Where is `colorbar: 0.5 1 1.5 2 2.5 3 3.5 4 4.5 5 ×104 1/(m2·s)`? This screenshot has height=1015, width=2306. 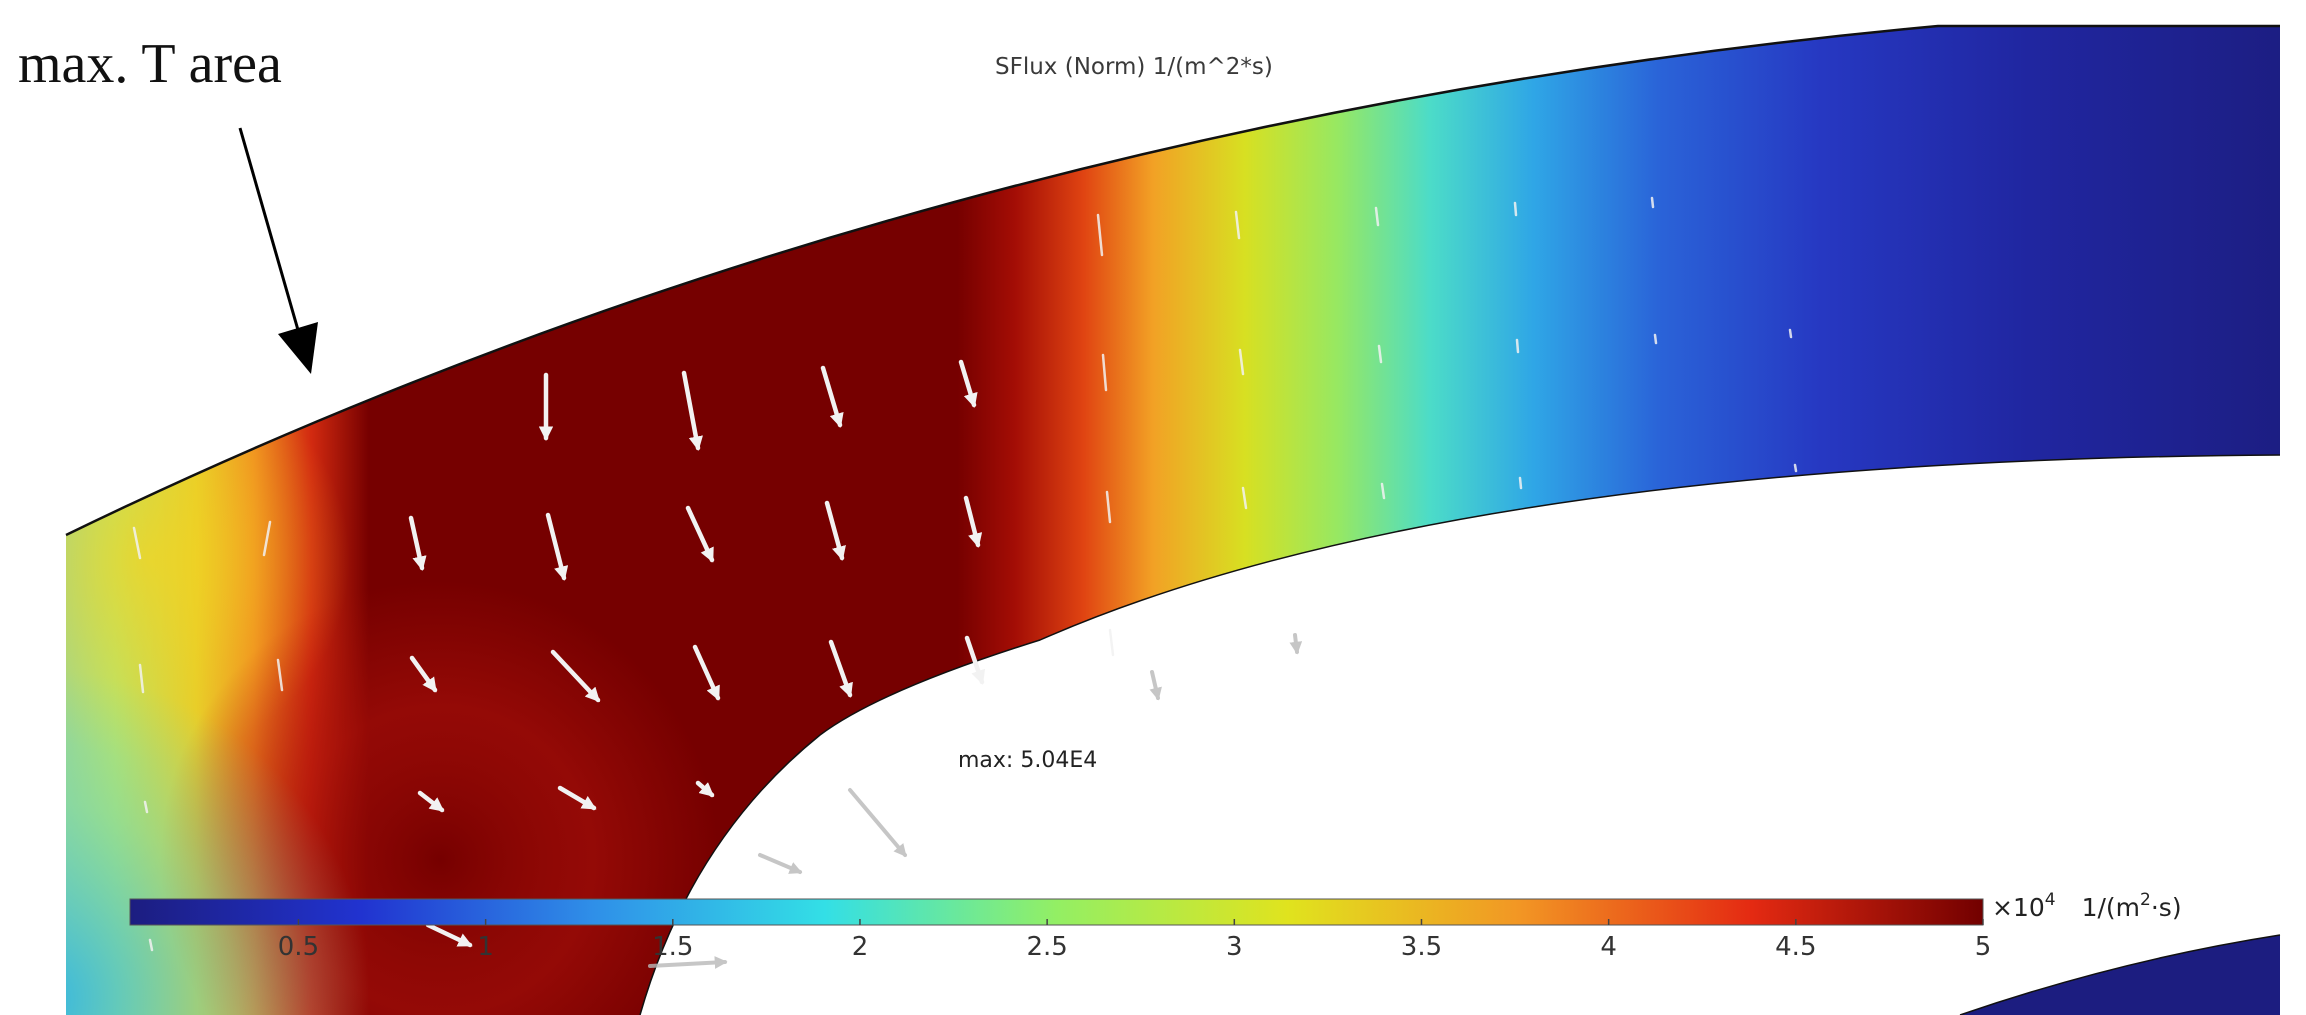 colorbar: 0.5 1 1.5 2 2.5 3 3.5 4 4.5 5 ×104 1/(m2·s) is located at coordinates (1155, 926).